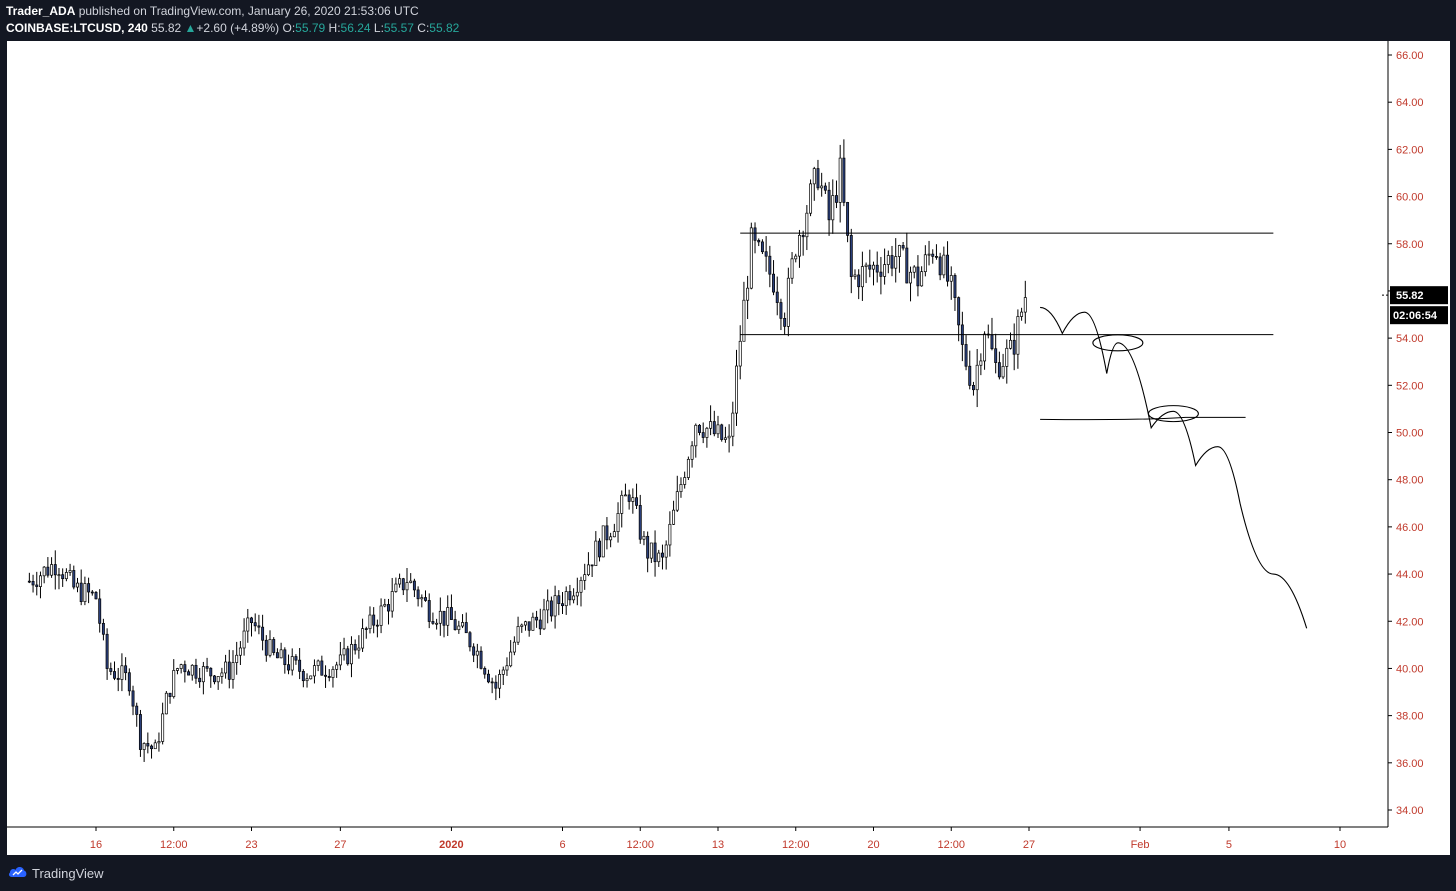 The image size is (1456, 891). I want to click on author-name: Trader_ADA, so click(41, 11).